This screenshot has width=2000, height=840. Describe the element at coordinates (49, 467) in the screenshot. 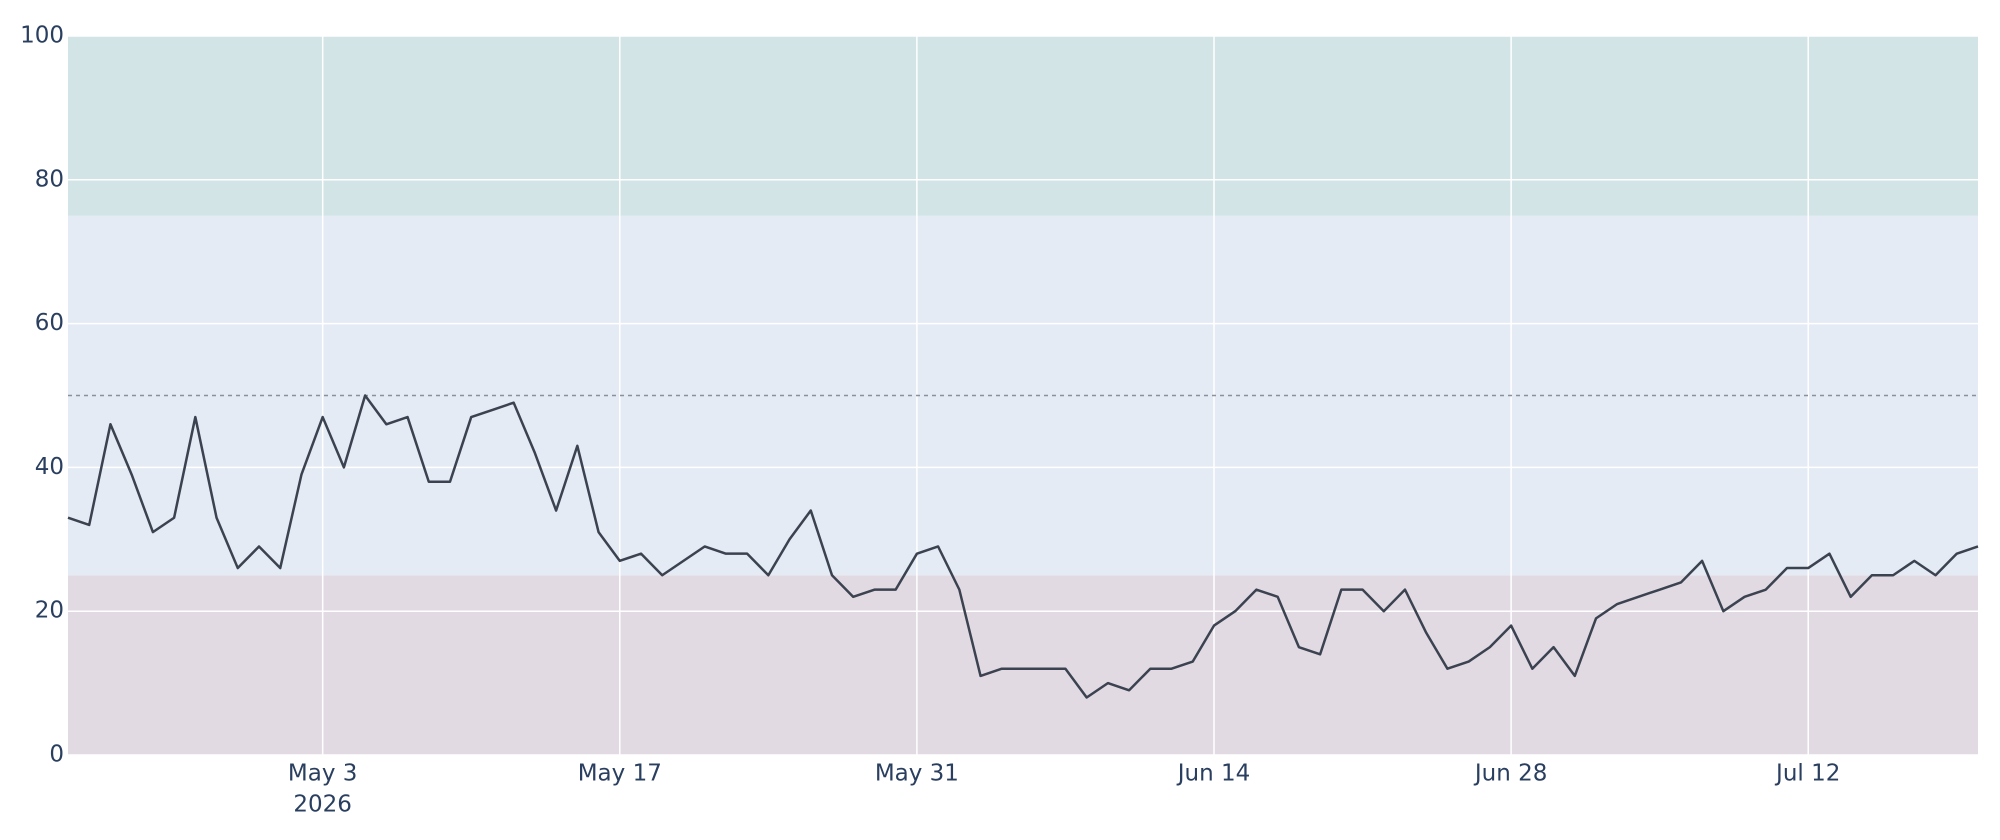

I see `y-tick-label: 40` at that location.